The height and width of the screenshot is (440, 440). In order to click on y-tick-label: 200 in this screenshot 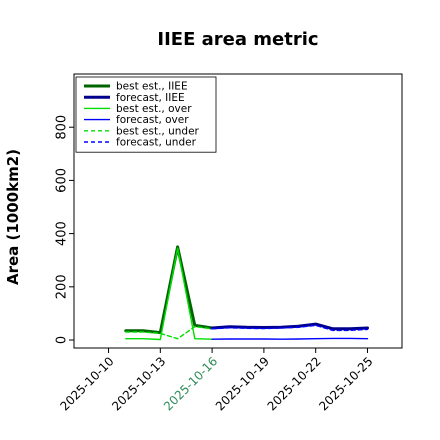, I will do `click(62, 286)`.